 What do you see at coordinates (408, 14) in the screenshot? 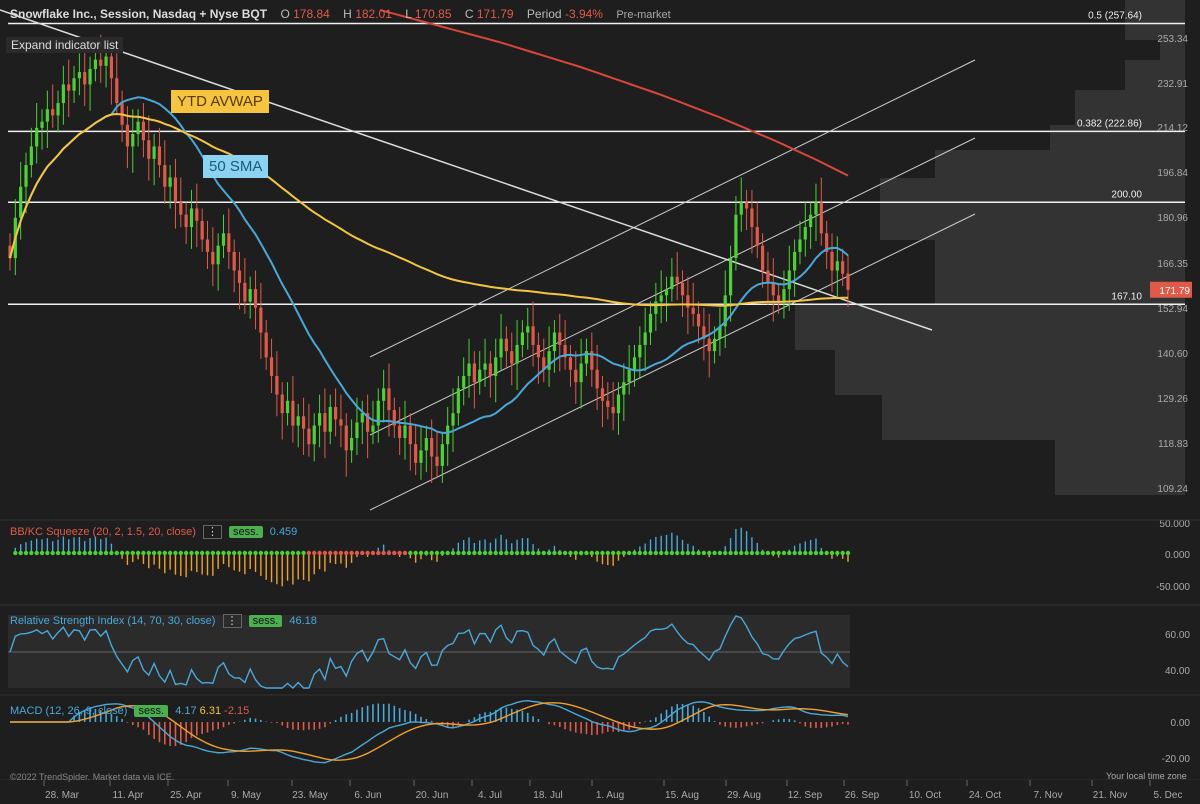
I see `low-label: L` at bounding box center [408, 14].